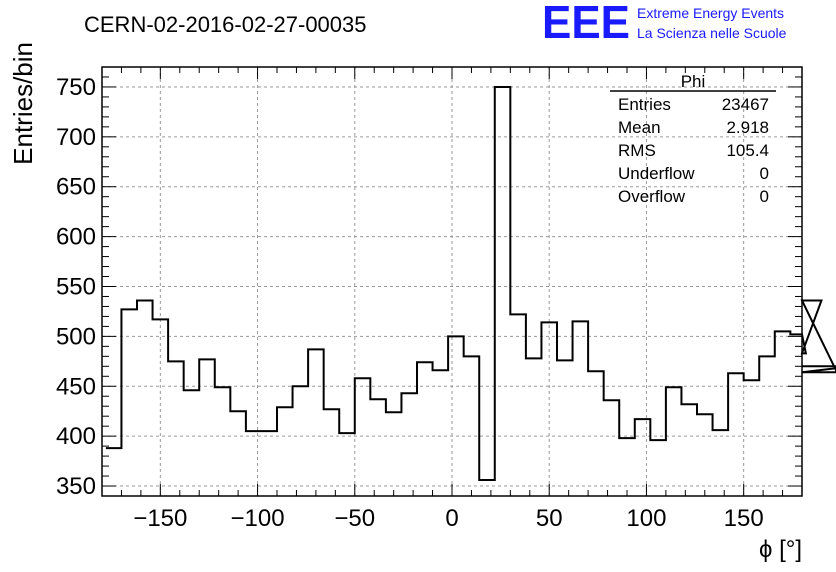 The image size is (836, 572). I want to click on y-tick-label: 750, so click(76, 87).